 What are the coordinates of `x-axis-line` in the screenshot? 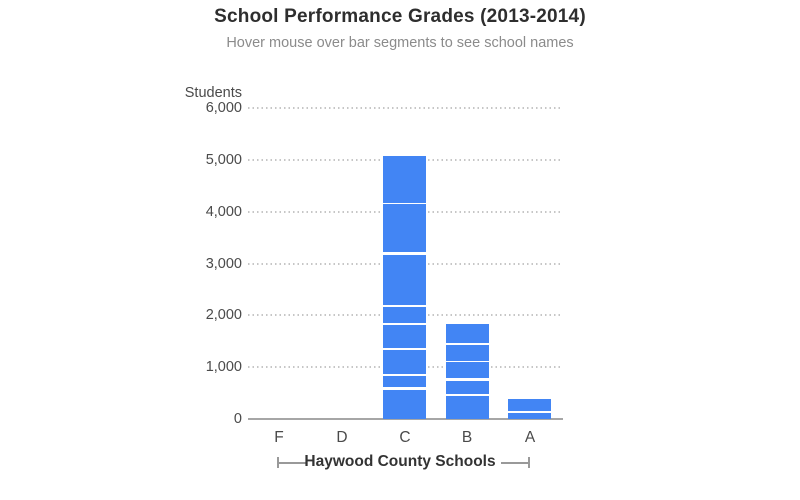 It's located at (405, 419).